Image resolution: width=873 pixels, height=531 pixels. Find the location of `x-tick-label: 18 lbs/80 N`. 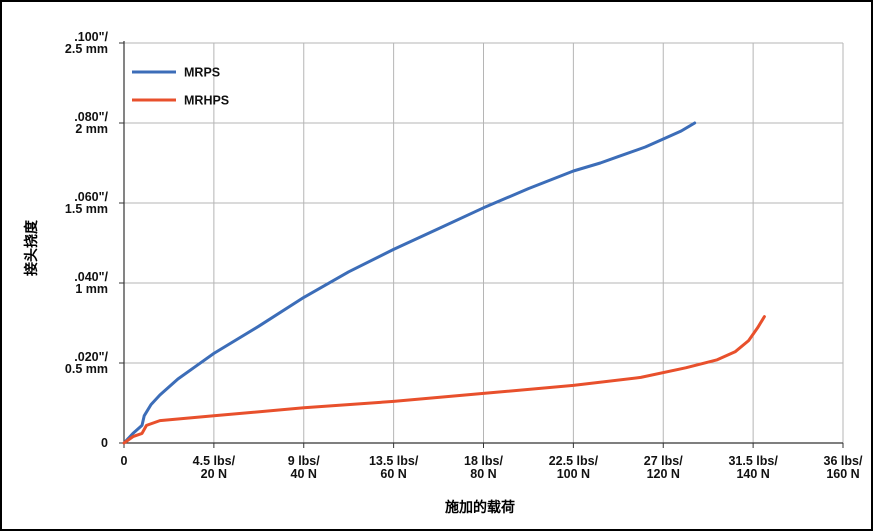

x-tick-label: 18 lbs/80 N is located at coordinates (483, 467).